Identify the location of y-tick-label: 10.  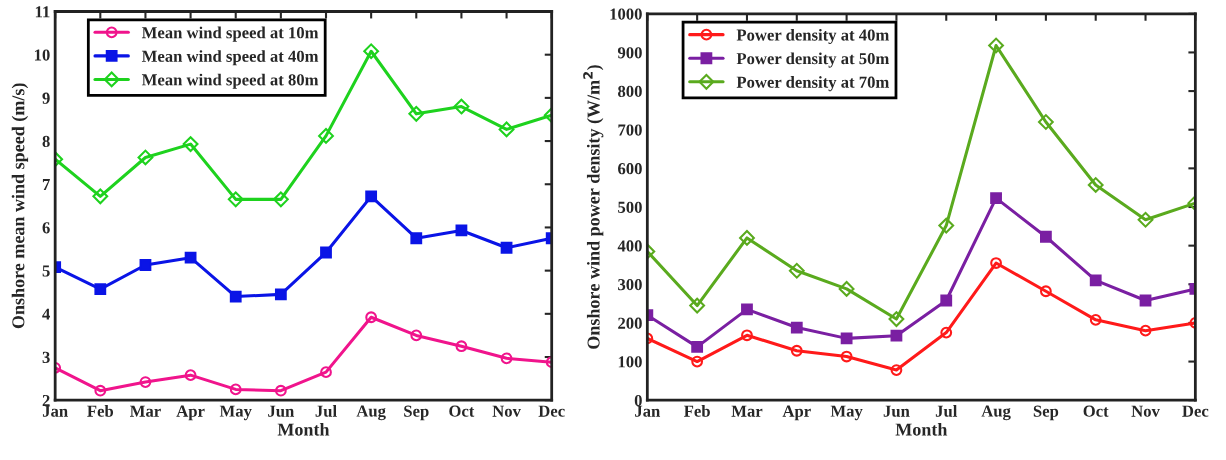
(42, 55).